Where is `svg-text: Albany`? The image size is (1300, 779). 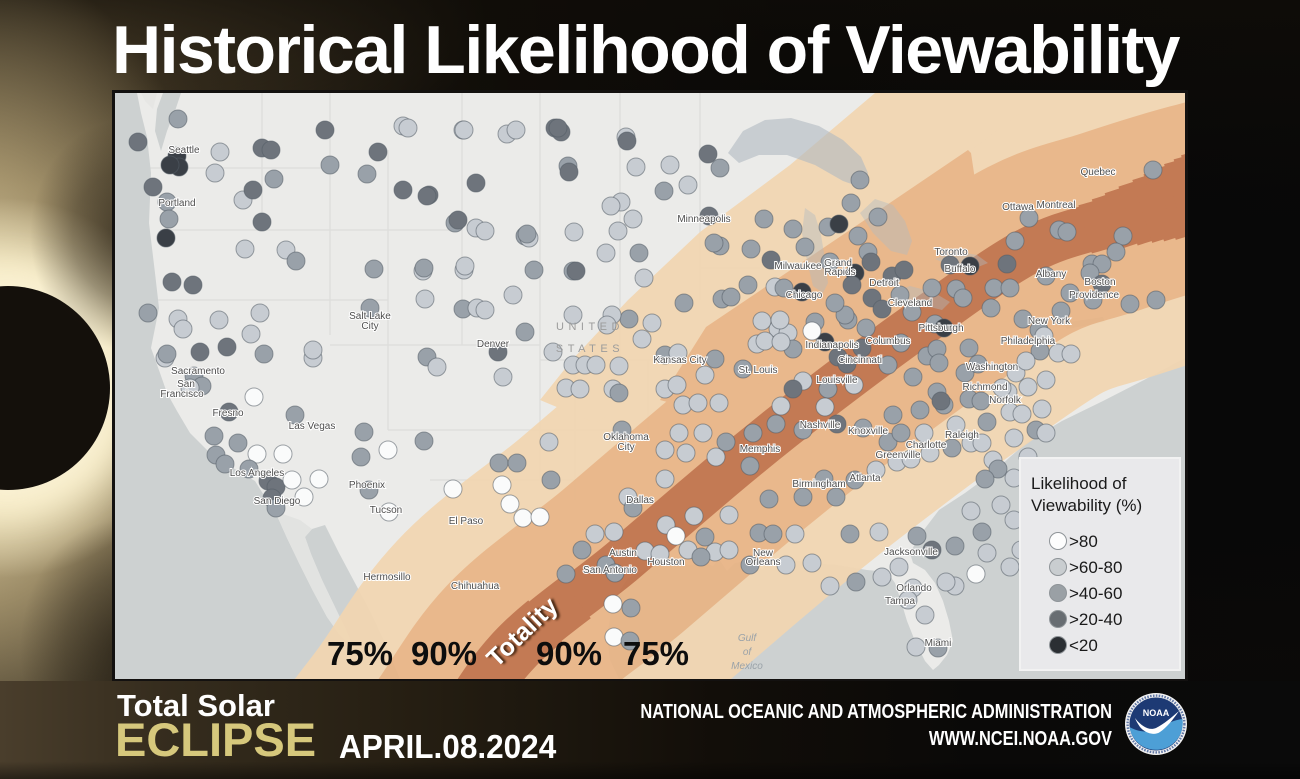
svg-text: Albany is located at coordinates (1051, 274).